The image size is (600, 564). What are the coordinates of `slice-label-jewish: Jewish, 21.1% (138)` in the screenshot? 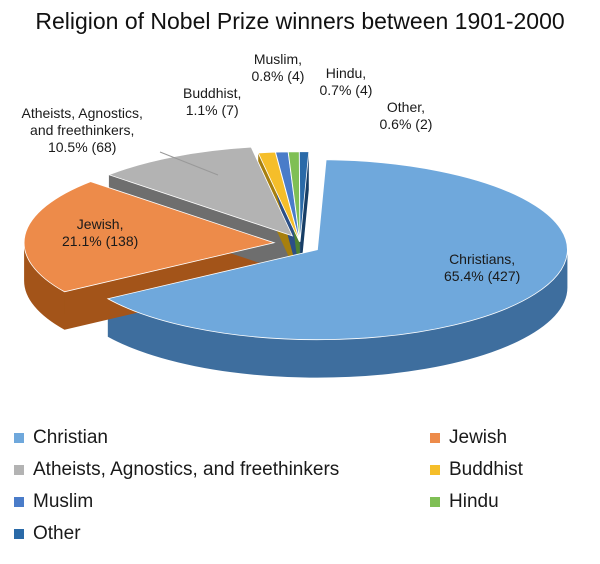 It's located at (100, 233).